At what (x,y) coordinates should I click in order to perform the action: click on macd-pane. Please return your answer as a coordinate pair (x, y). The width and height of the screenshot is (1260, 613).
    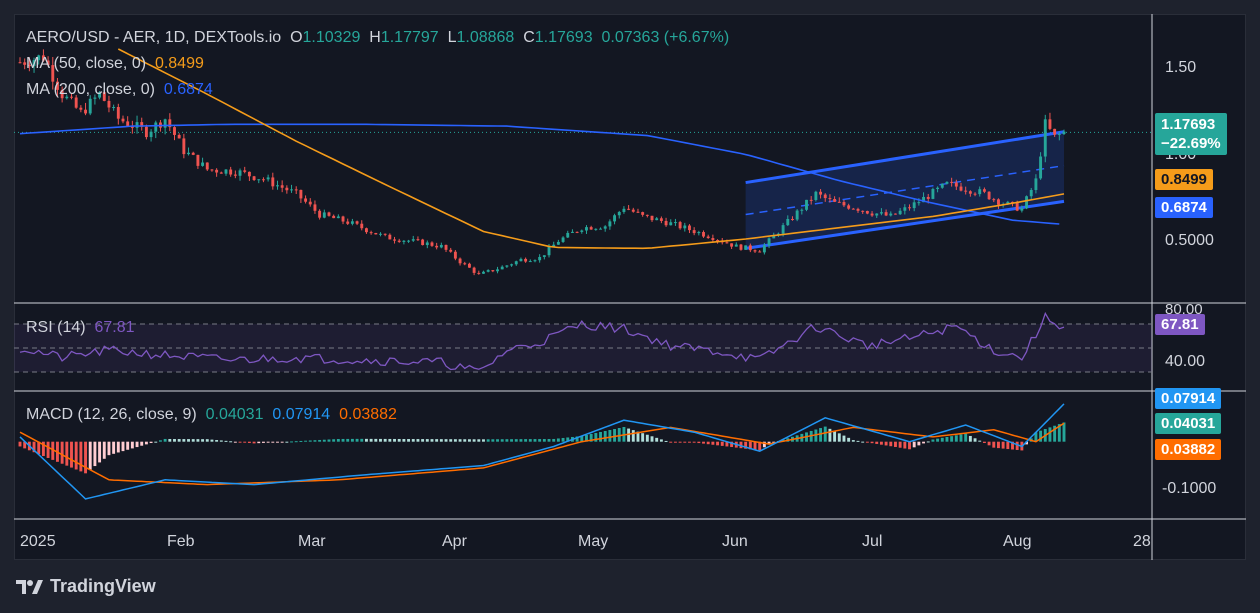
    Looking at the image, I should click on (542, 451).